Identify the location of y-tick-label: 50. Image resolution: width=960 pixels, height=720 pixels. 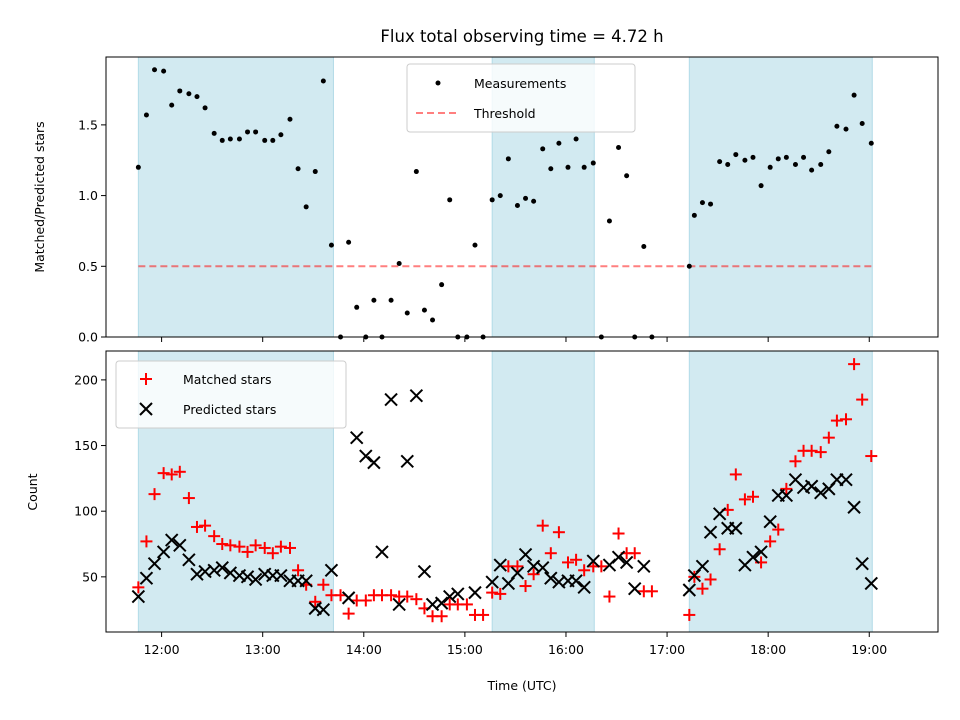
(90, 576).